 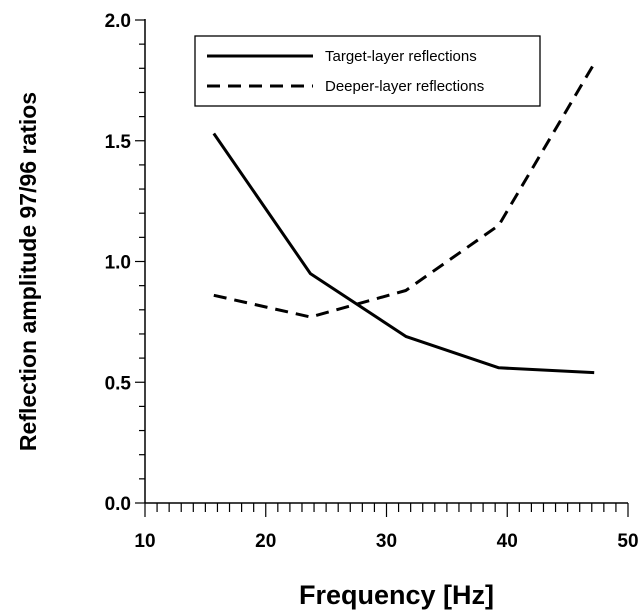 I want to click on y-tick-label: 0.5, so click(x=118, y=383).